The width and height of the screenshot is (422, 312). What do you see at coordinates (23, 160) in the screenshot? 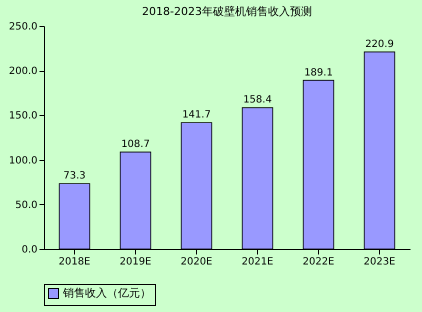
I see `y-tick-label: 100.0` at bounding box center [23, 160].